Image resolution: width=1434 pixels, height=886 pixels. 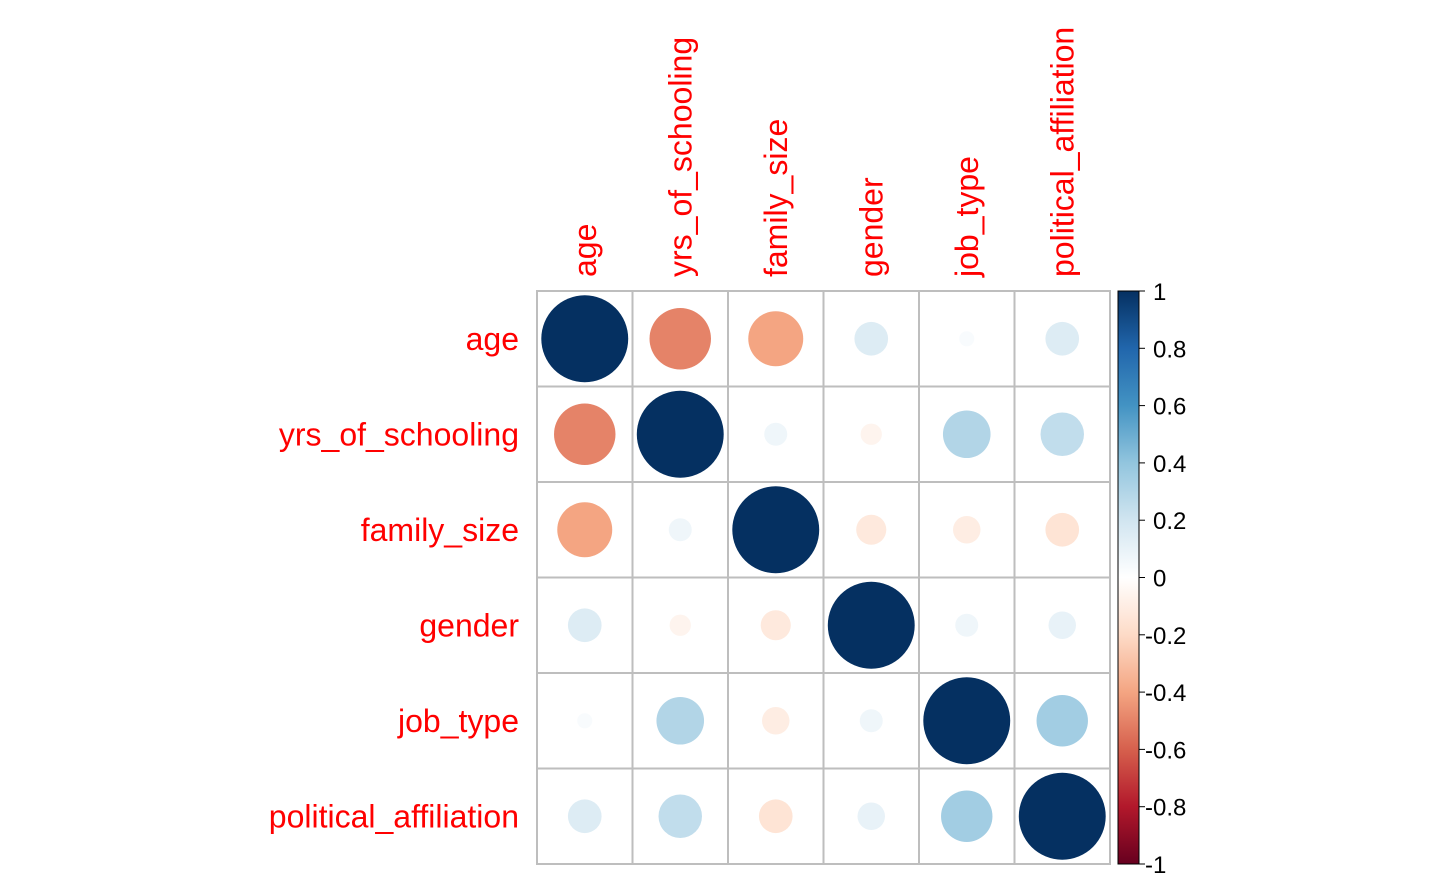 I want to click on colorbar-tick-label: -0.4, so click(x=1165, y=693).